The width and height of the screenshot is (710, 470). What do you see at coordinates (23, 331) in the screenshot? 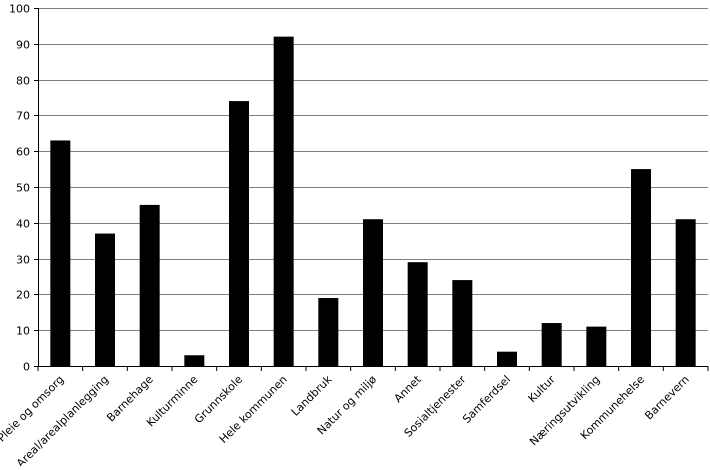
I see `y-tick-label: 10` at bounding box center [23, 331].